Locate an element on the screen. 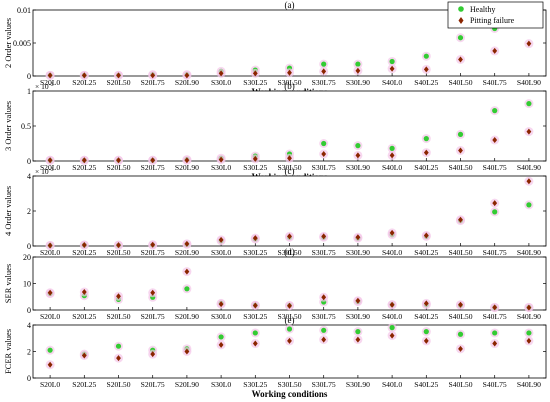 Image resolution: width=550 pixels, height=402 pixels. x-axis-label: Working conditions is located at coordinates (290, 394).